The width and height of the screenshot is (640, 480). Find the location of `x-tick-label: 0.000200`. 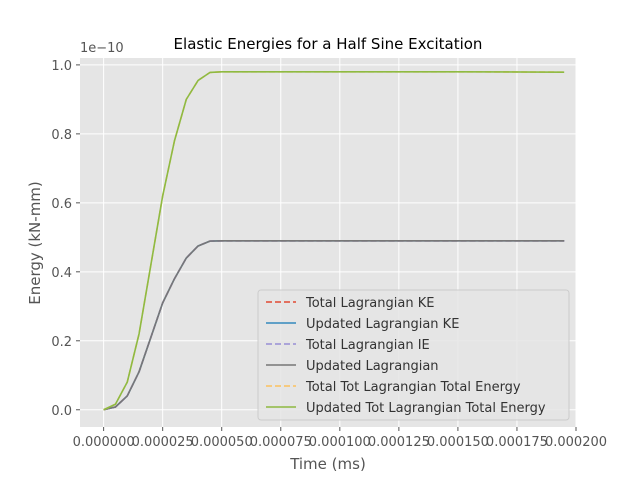

x-tick-label: 0.000200 is located at coordinates (576, 442).